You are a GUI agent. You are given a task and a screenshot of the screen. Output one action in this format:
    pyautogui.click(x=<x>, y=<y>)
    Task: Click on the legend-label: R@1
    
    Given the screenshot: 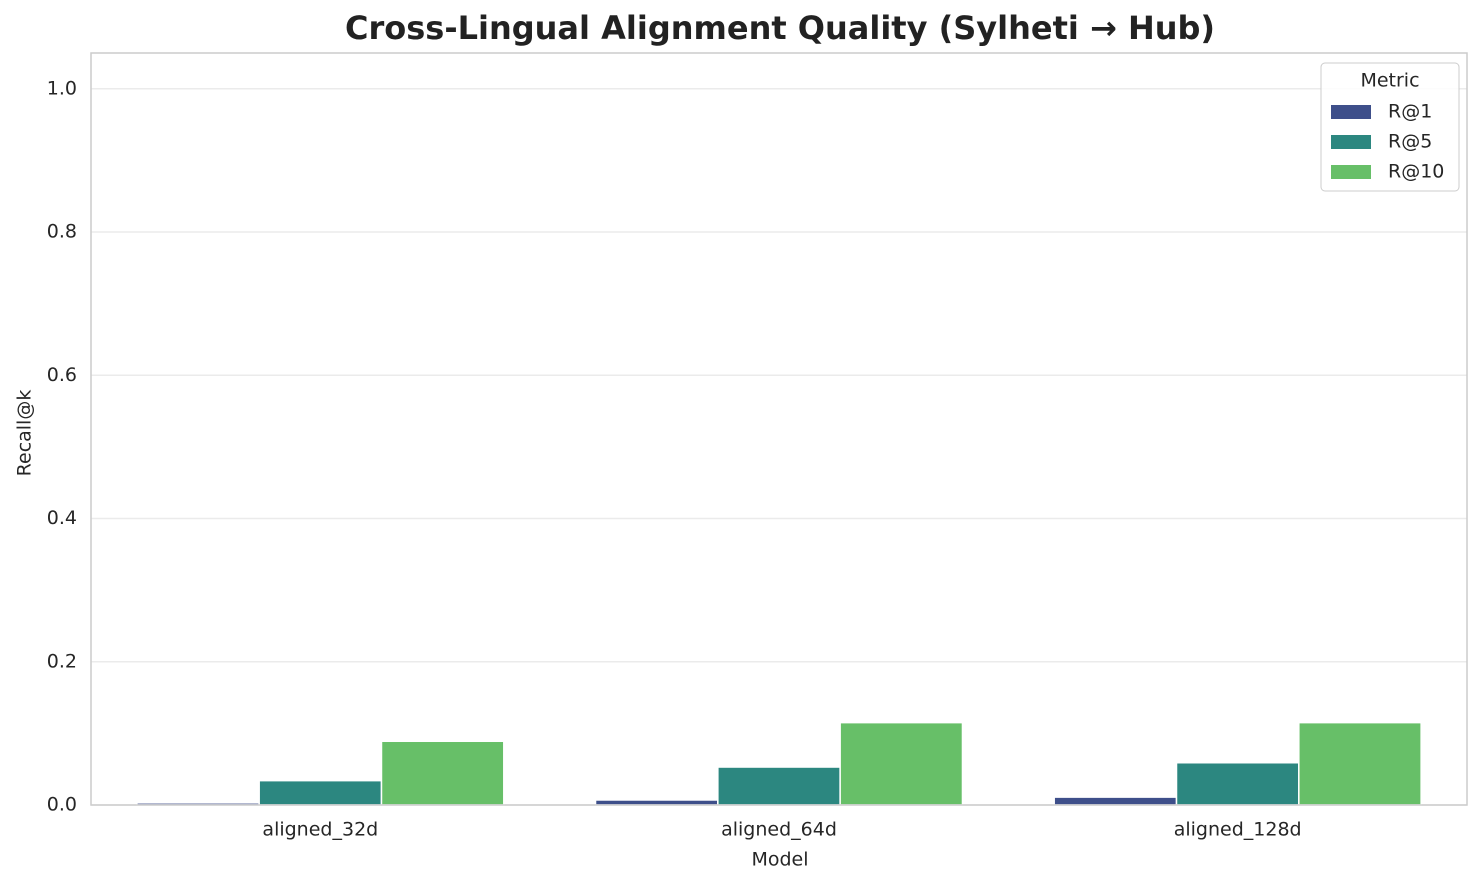 What is the action you would take?
    pyautogui.click(x=1410, y=112)
    